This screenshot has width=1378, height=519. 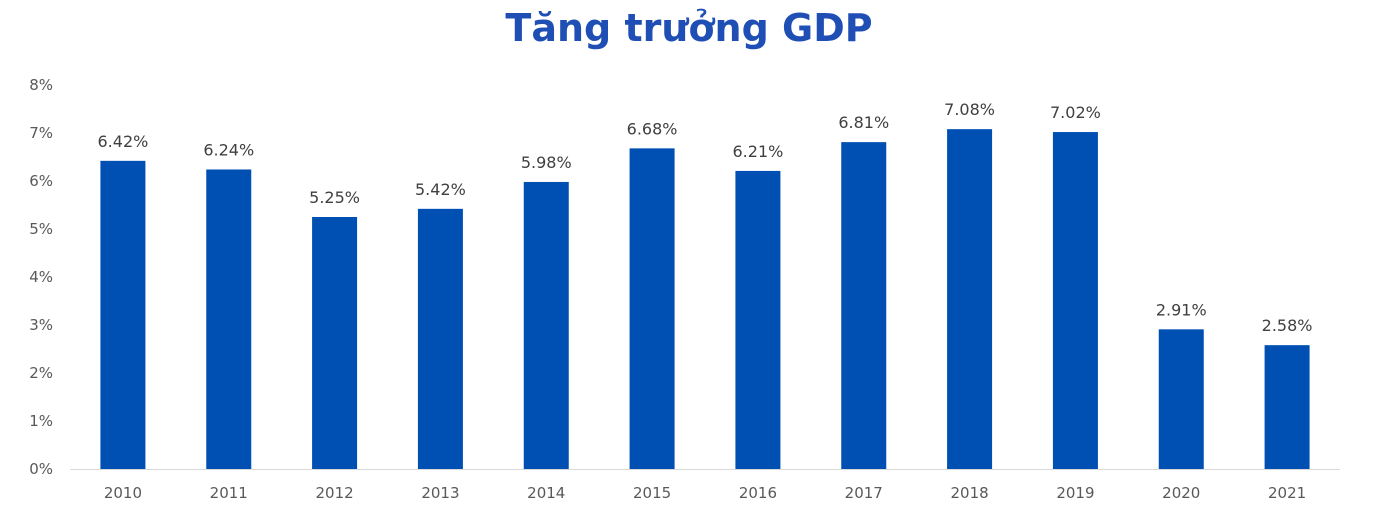 What do you see at coordinates (758, 320) in the screenshot?
I see `bar-2016` at bounding box center [758, 320].